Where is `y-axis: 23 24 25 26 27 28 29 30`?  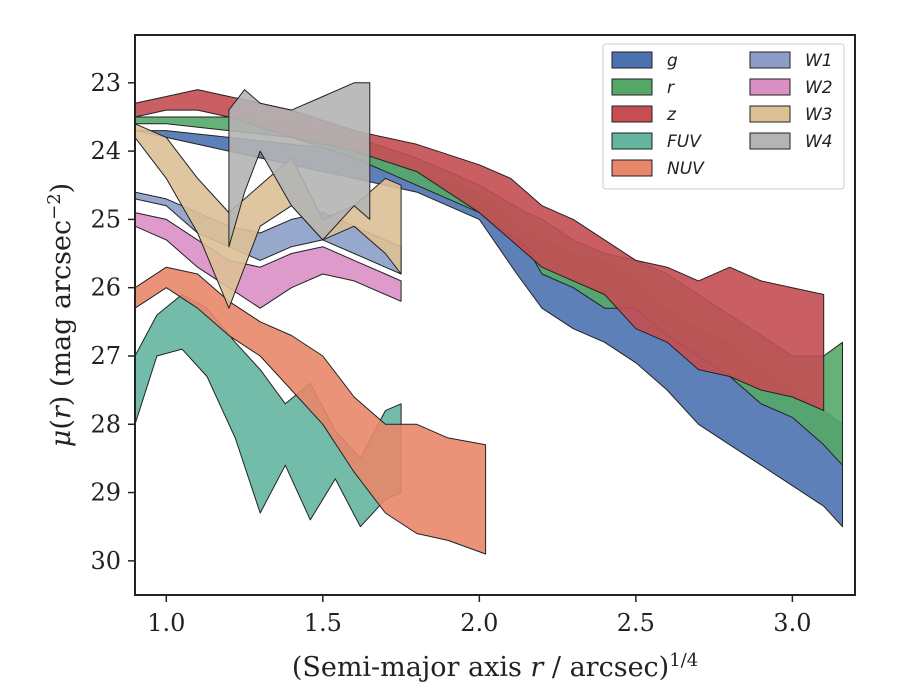 y-axis: 23 24 25 26 27 28 29 30 is located at coordinates (112, 322).